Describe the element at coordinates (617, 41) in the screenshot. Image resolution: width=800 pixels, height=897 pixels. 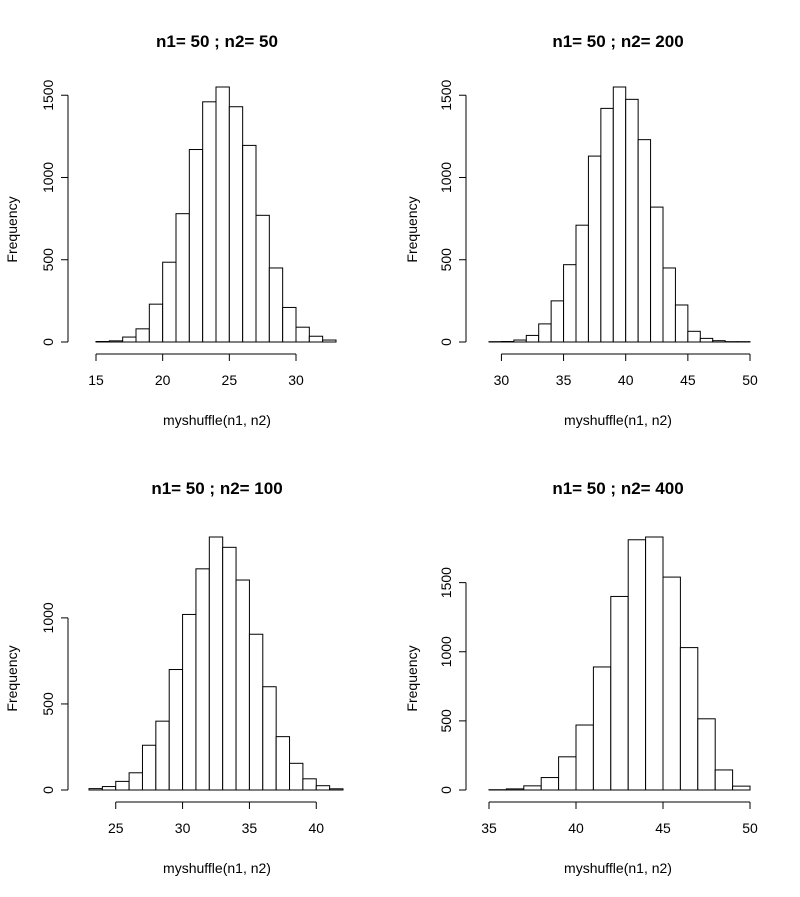
I see `chart-title: n1= 50 ; n2= 200` at that location.